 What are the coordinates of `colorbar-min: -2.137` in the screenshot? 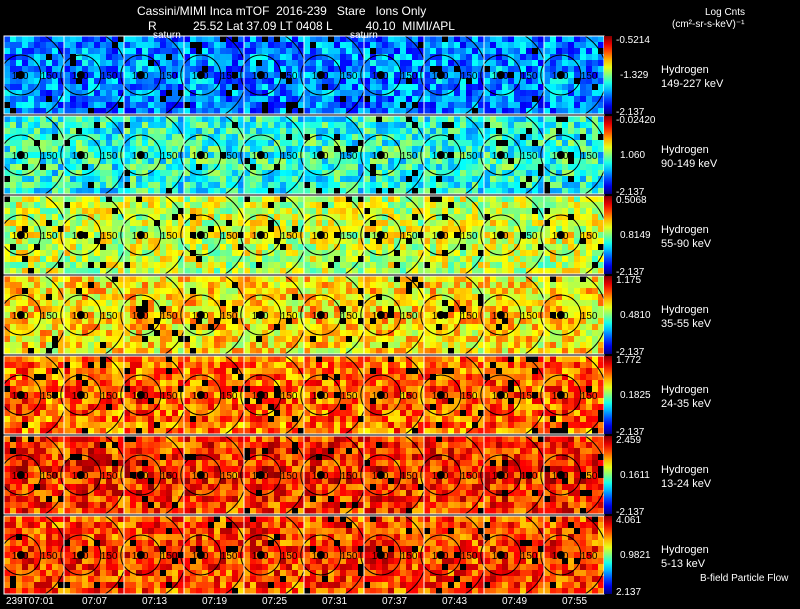 It's located at (630, 512).